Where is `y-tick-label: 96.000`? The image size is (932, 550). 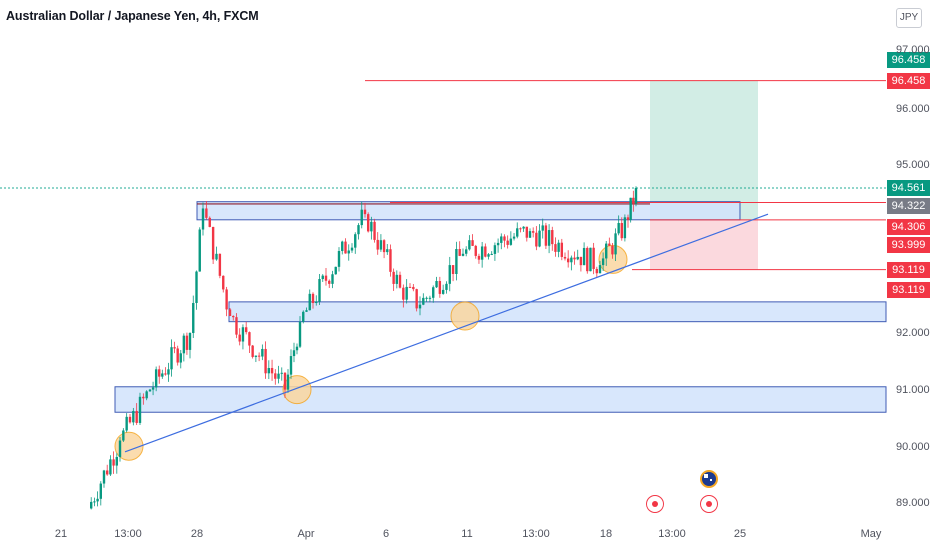
y-tick-label: 96.000 is located at coordinates (913, 109).